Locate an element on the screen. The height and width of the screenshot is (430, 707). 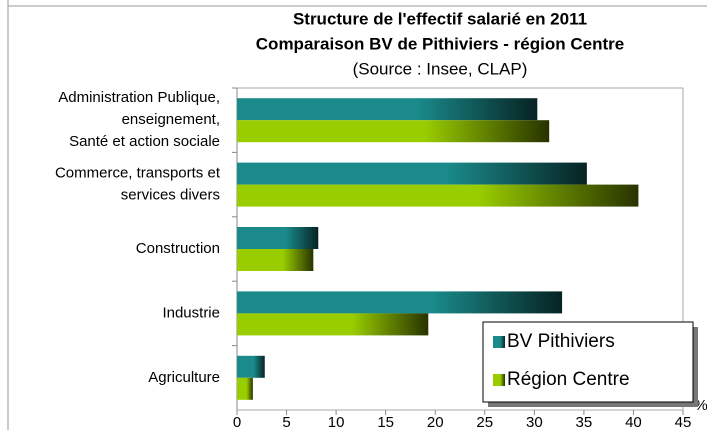
legend is located at coordinates (588, 362).